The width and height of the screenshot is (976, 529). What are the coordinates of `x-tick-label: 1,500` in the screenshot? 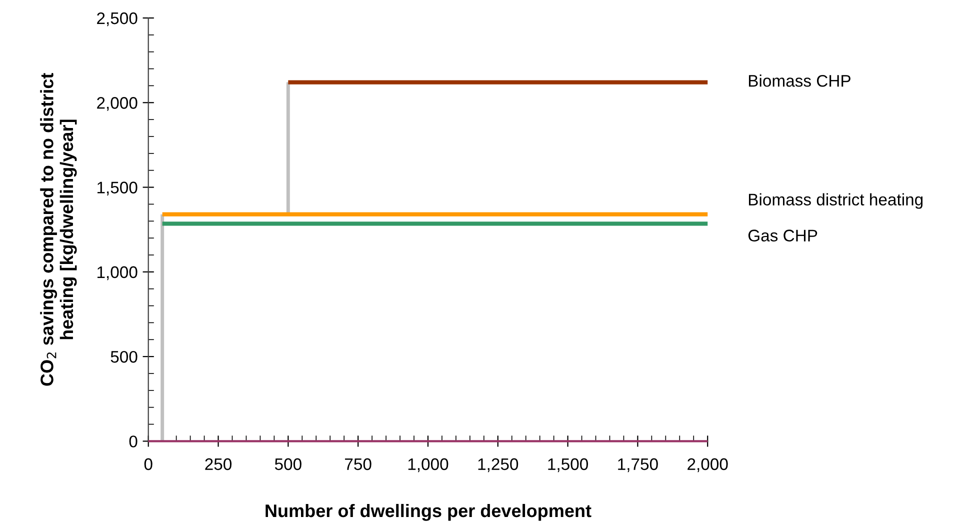 It's located at (568, 465).